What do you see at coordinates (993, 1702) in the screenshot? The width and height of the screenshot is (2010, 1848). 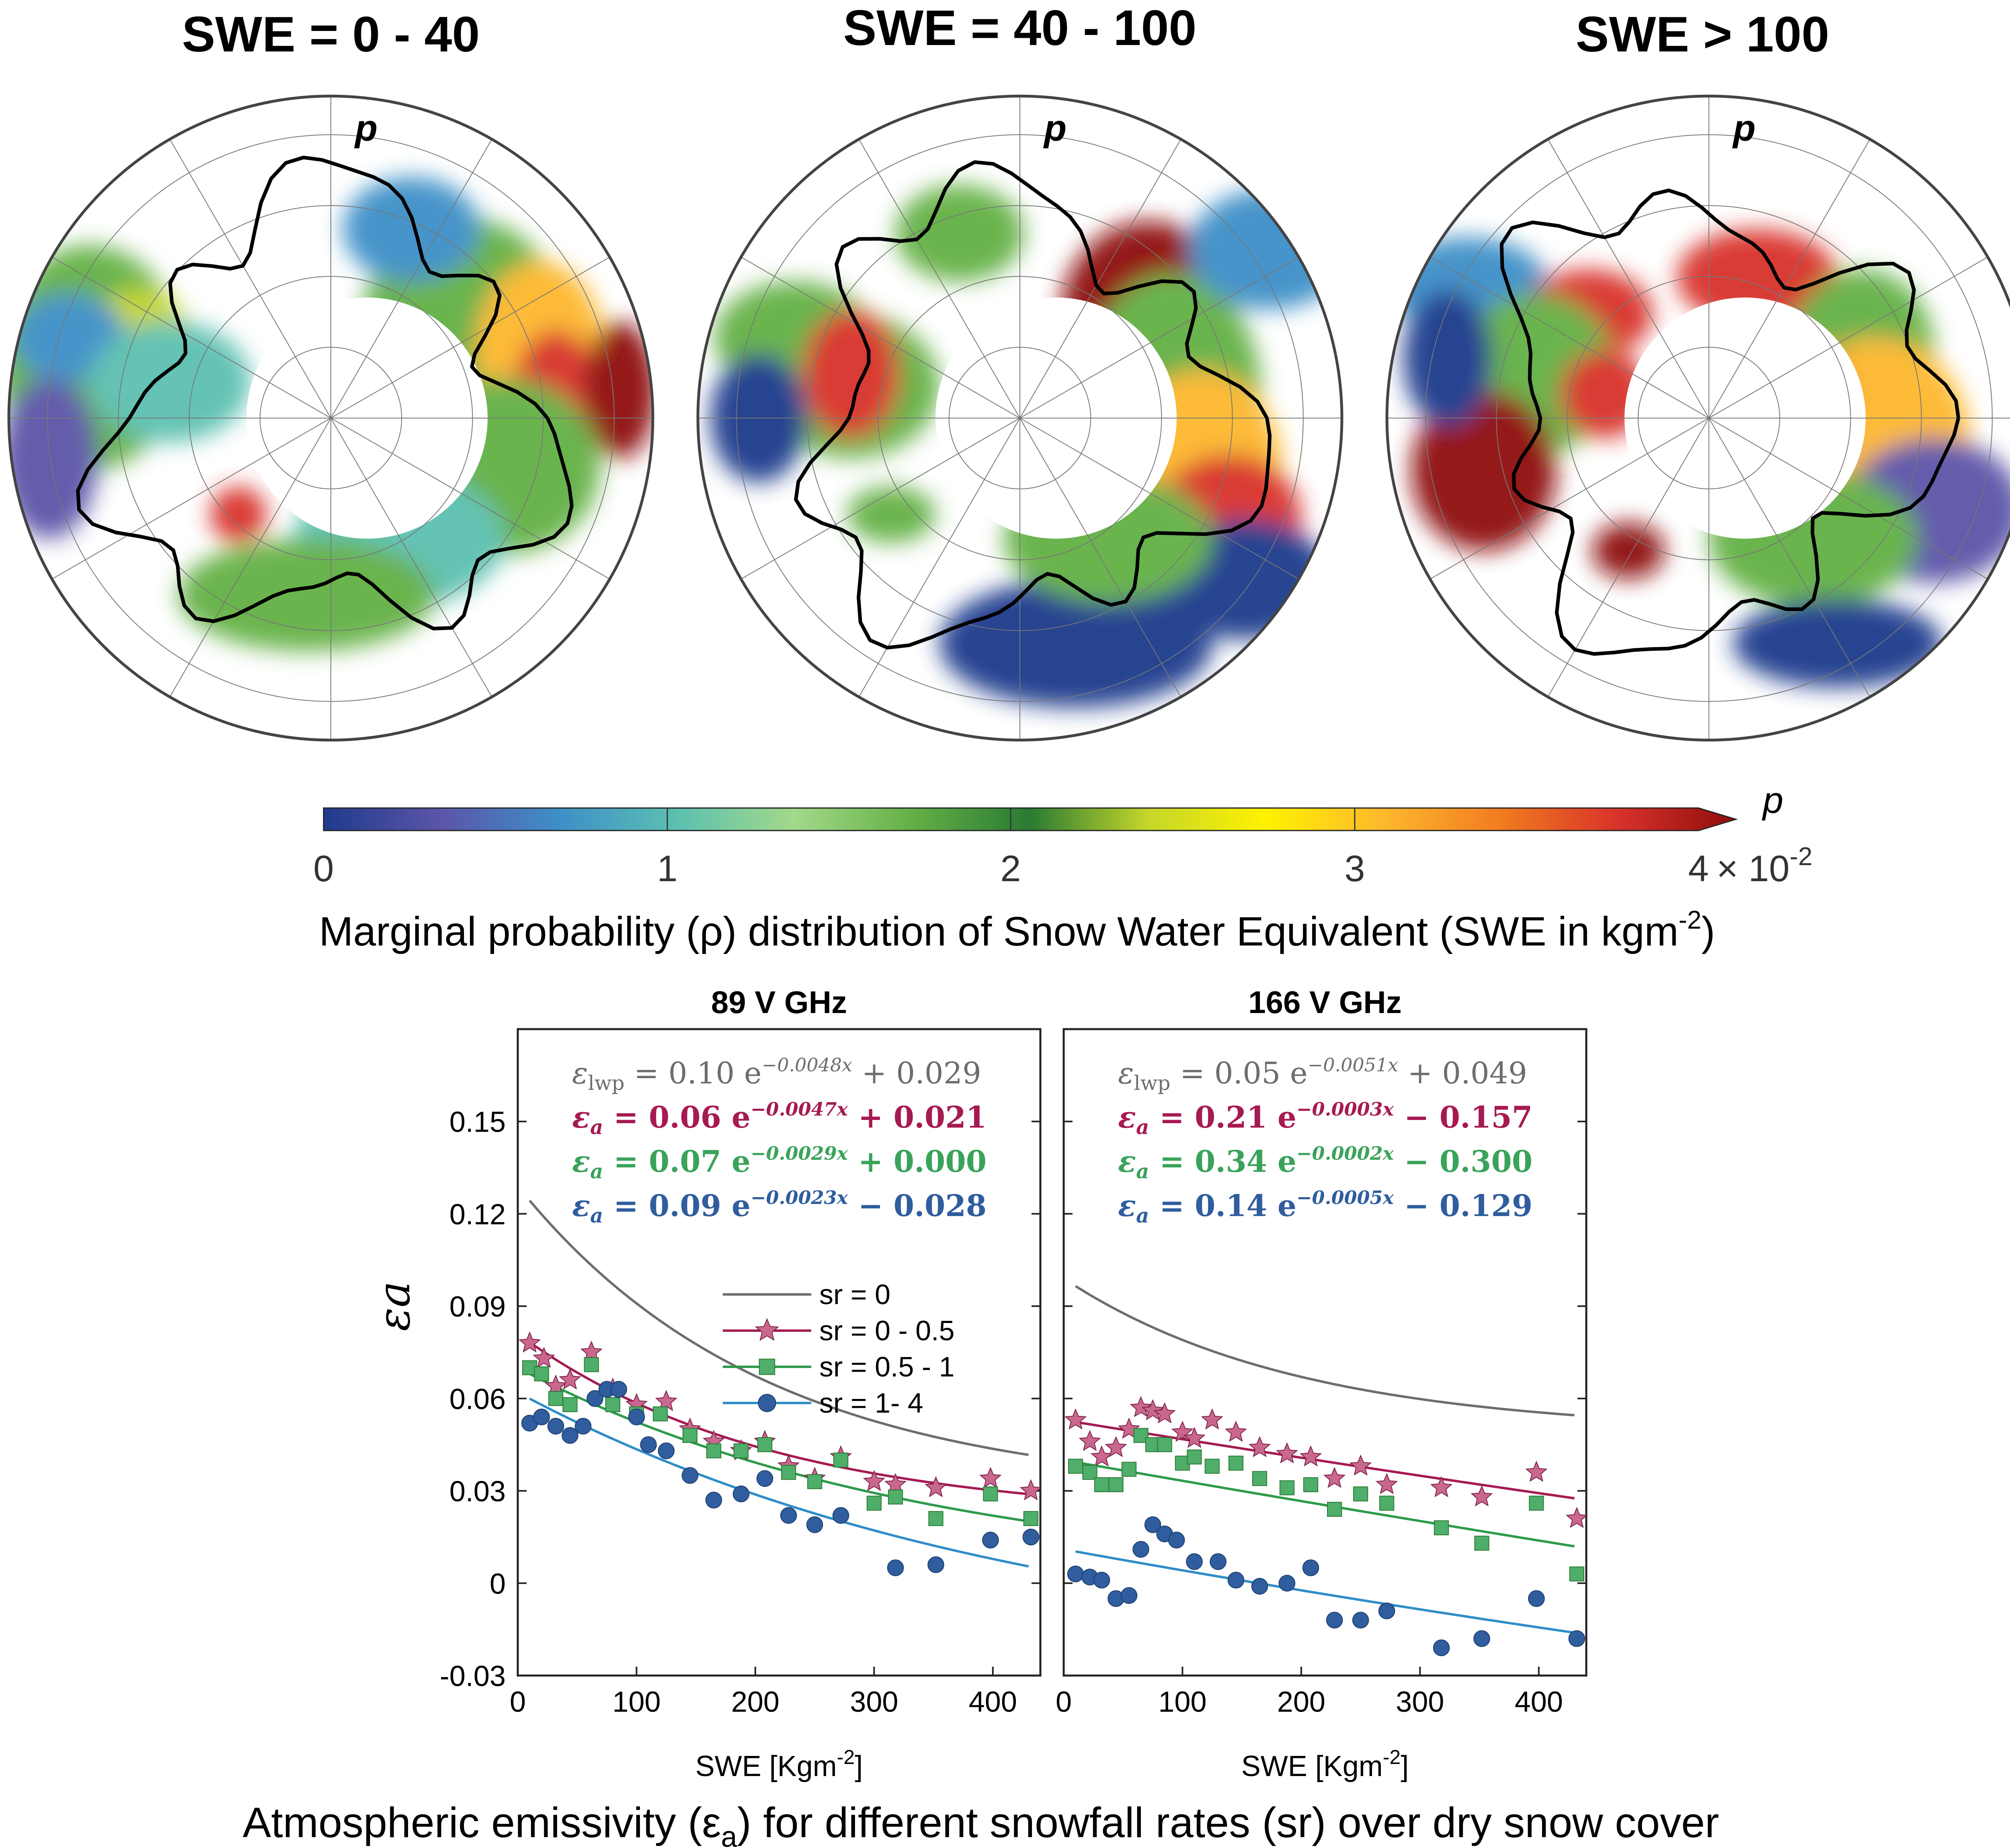 I see `x-tick-label: 400` at bounding box center [993, 1702].